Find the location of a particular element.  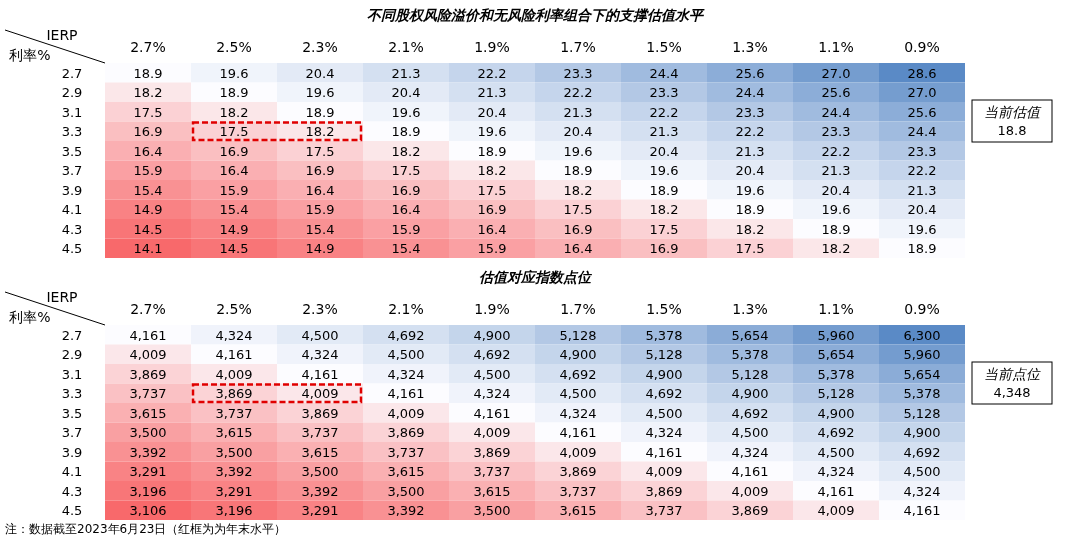

data-label: 3,196 is located at coordinates (148, 491).